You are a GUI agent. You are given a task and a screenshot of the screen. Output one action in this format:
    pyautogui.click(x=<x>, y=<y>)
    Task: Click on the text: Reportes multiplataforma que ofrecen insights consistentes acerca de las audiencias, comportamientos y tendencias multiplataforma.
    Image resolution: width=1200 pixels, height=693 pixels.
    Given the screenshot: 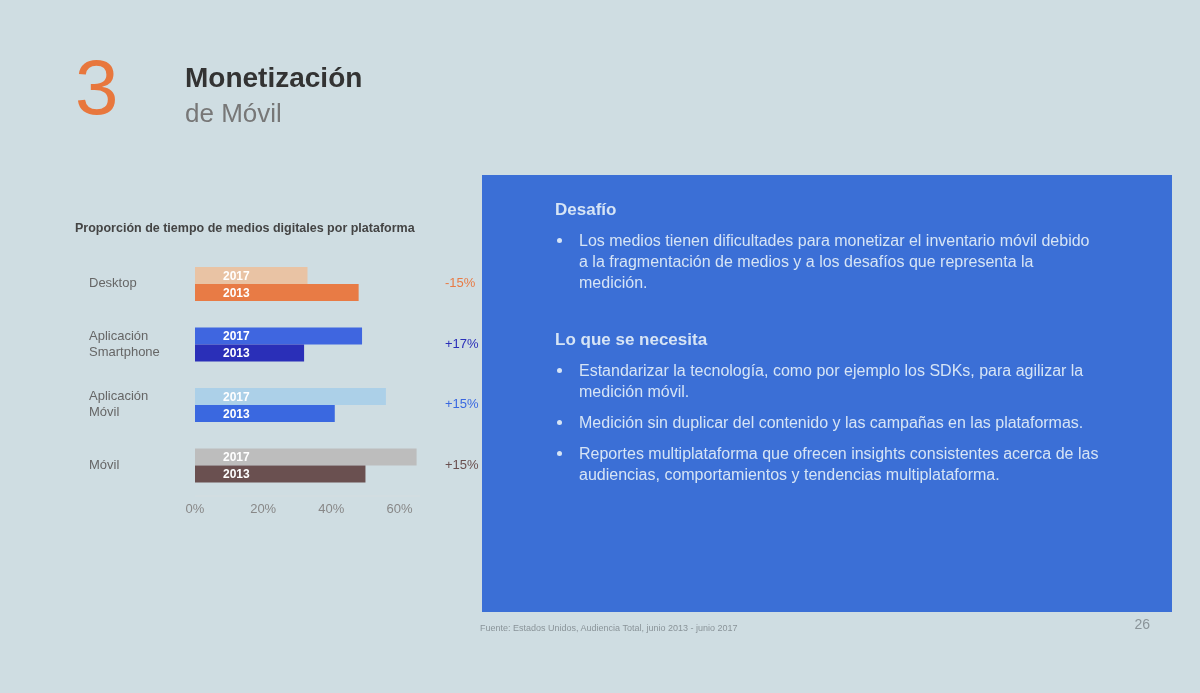 What is the action you would take?
    pyautogui.click(x=839, y=464)
    